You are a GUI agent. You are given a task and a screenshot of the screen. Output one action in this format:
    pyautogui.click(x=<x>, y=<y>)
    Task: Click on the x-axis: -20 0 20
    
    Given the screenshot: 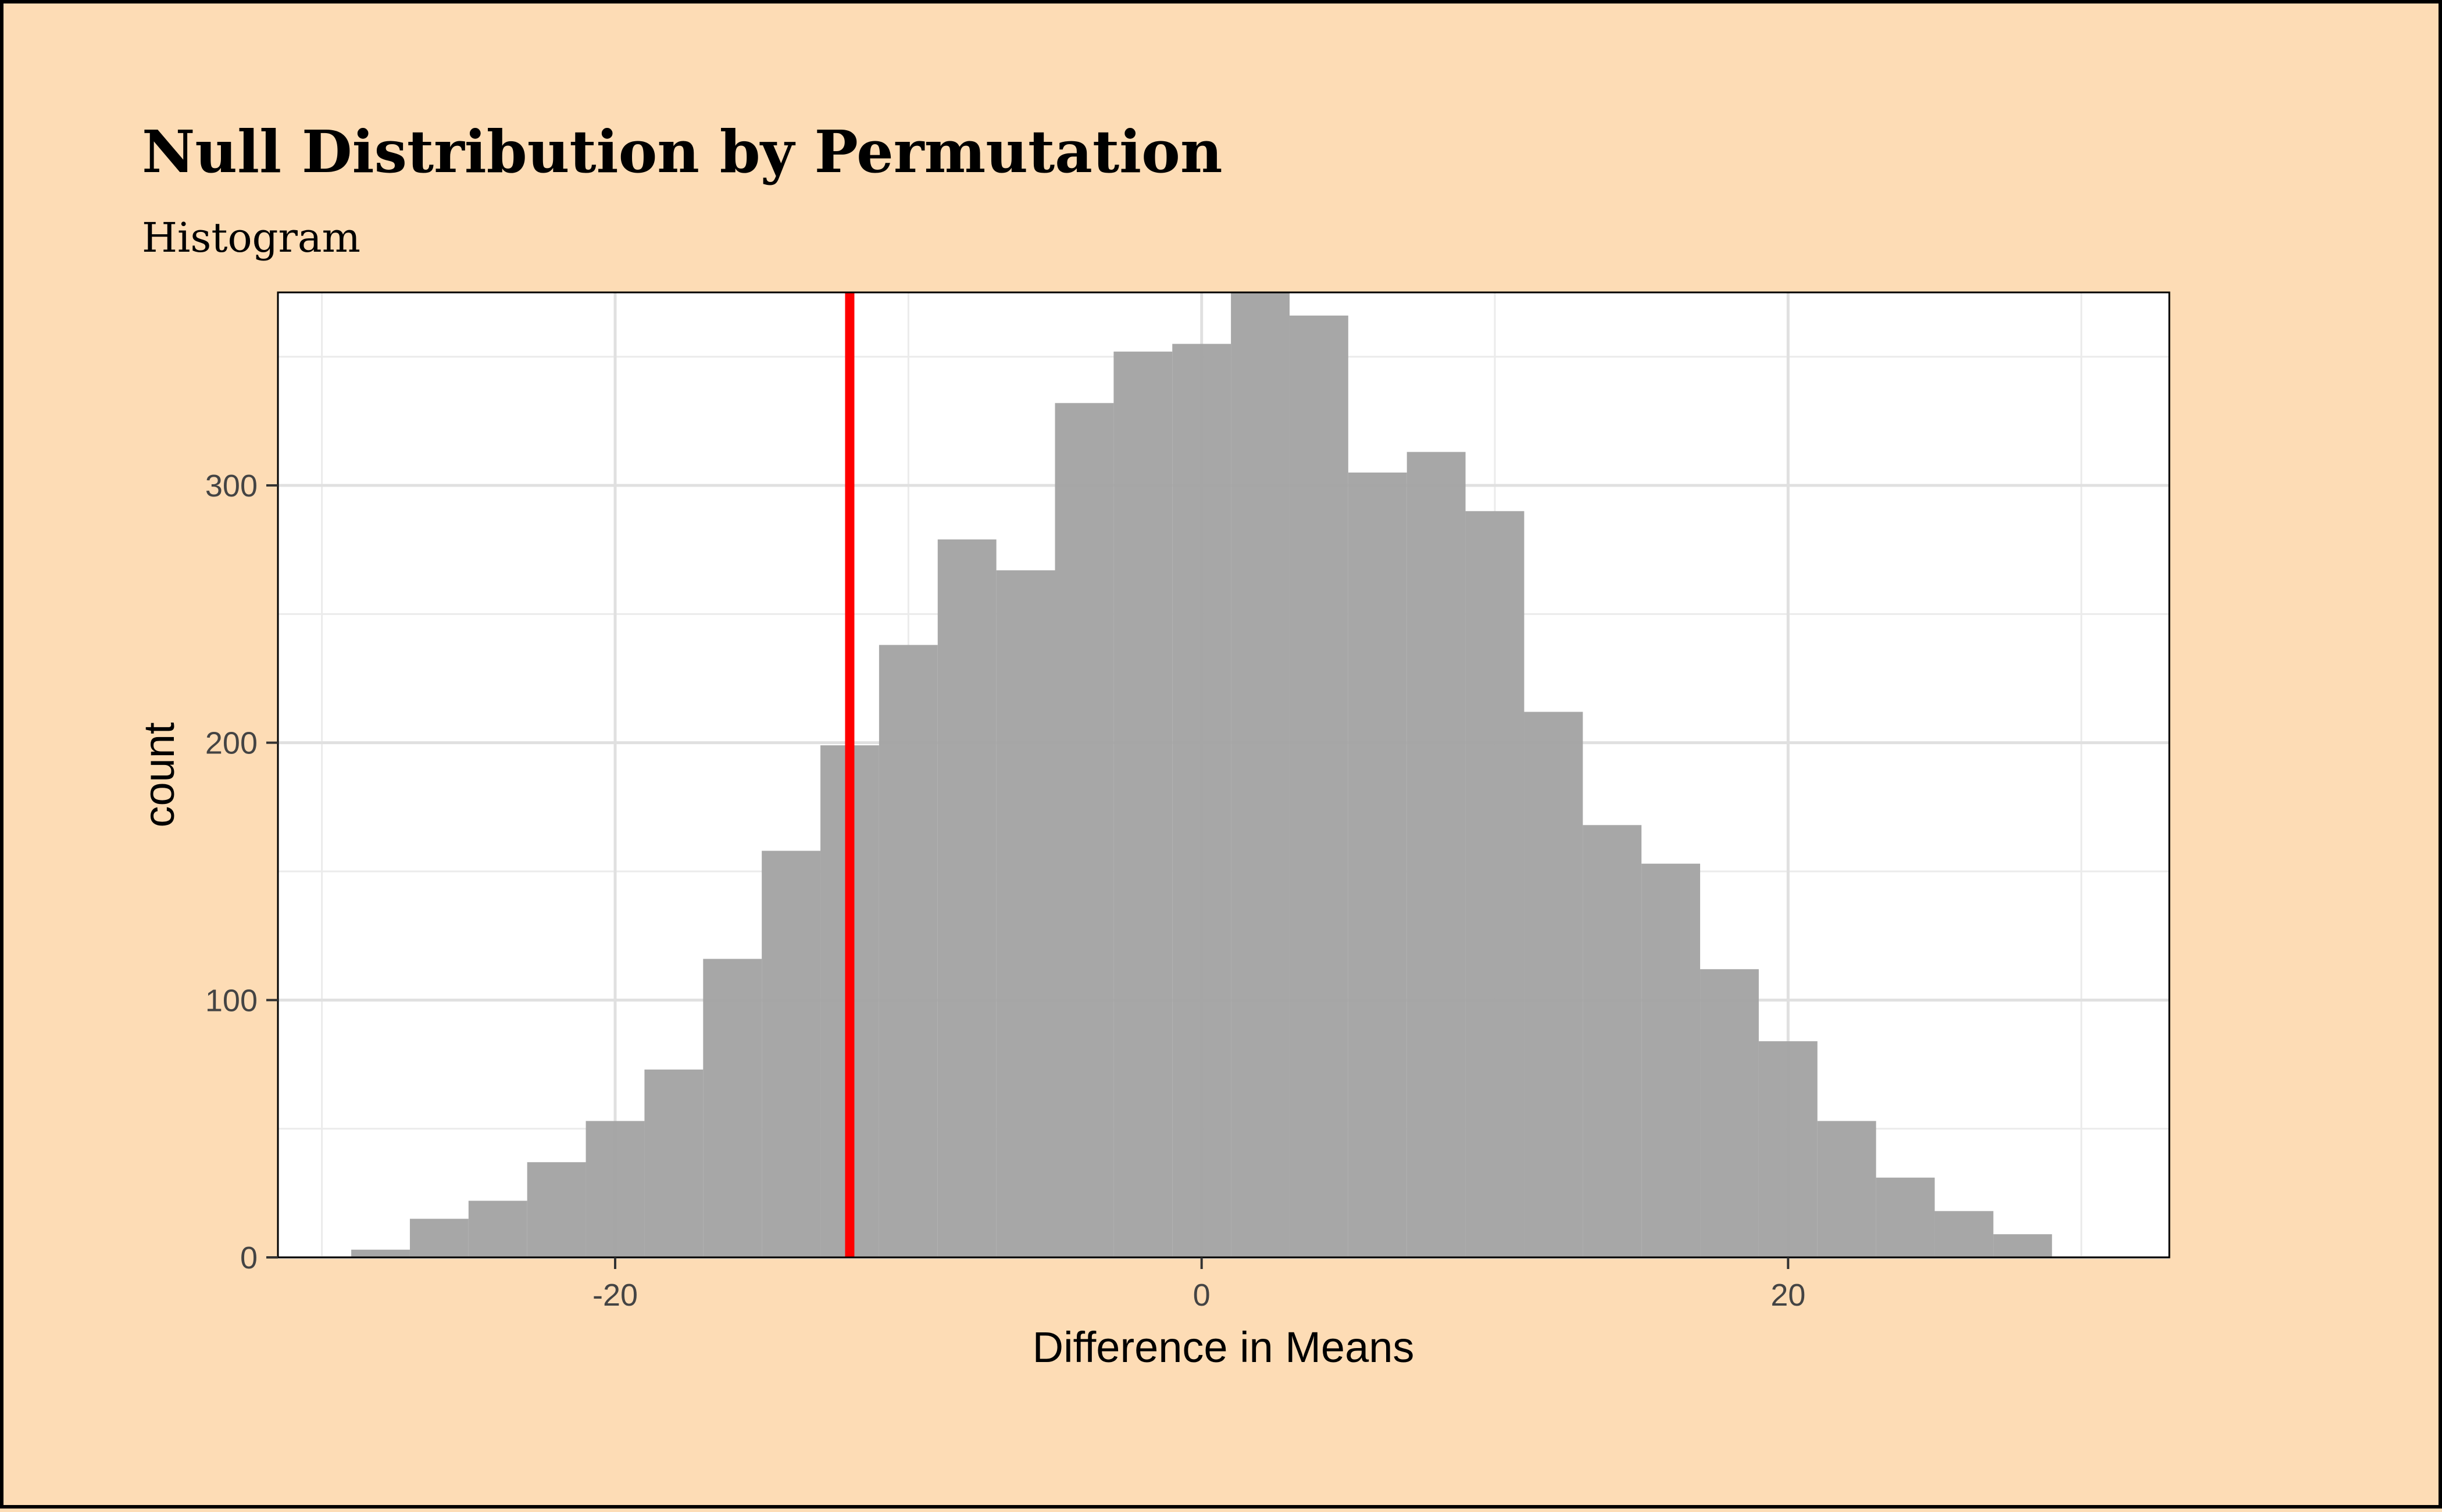 What is the action you would take?
    pyautogui.click(x=1198, y=1285)
    